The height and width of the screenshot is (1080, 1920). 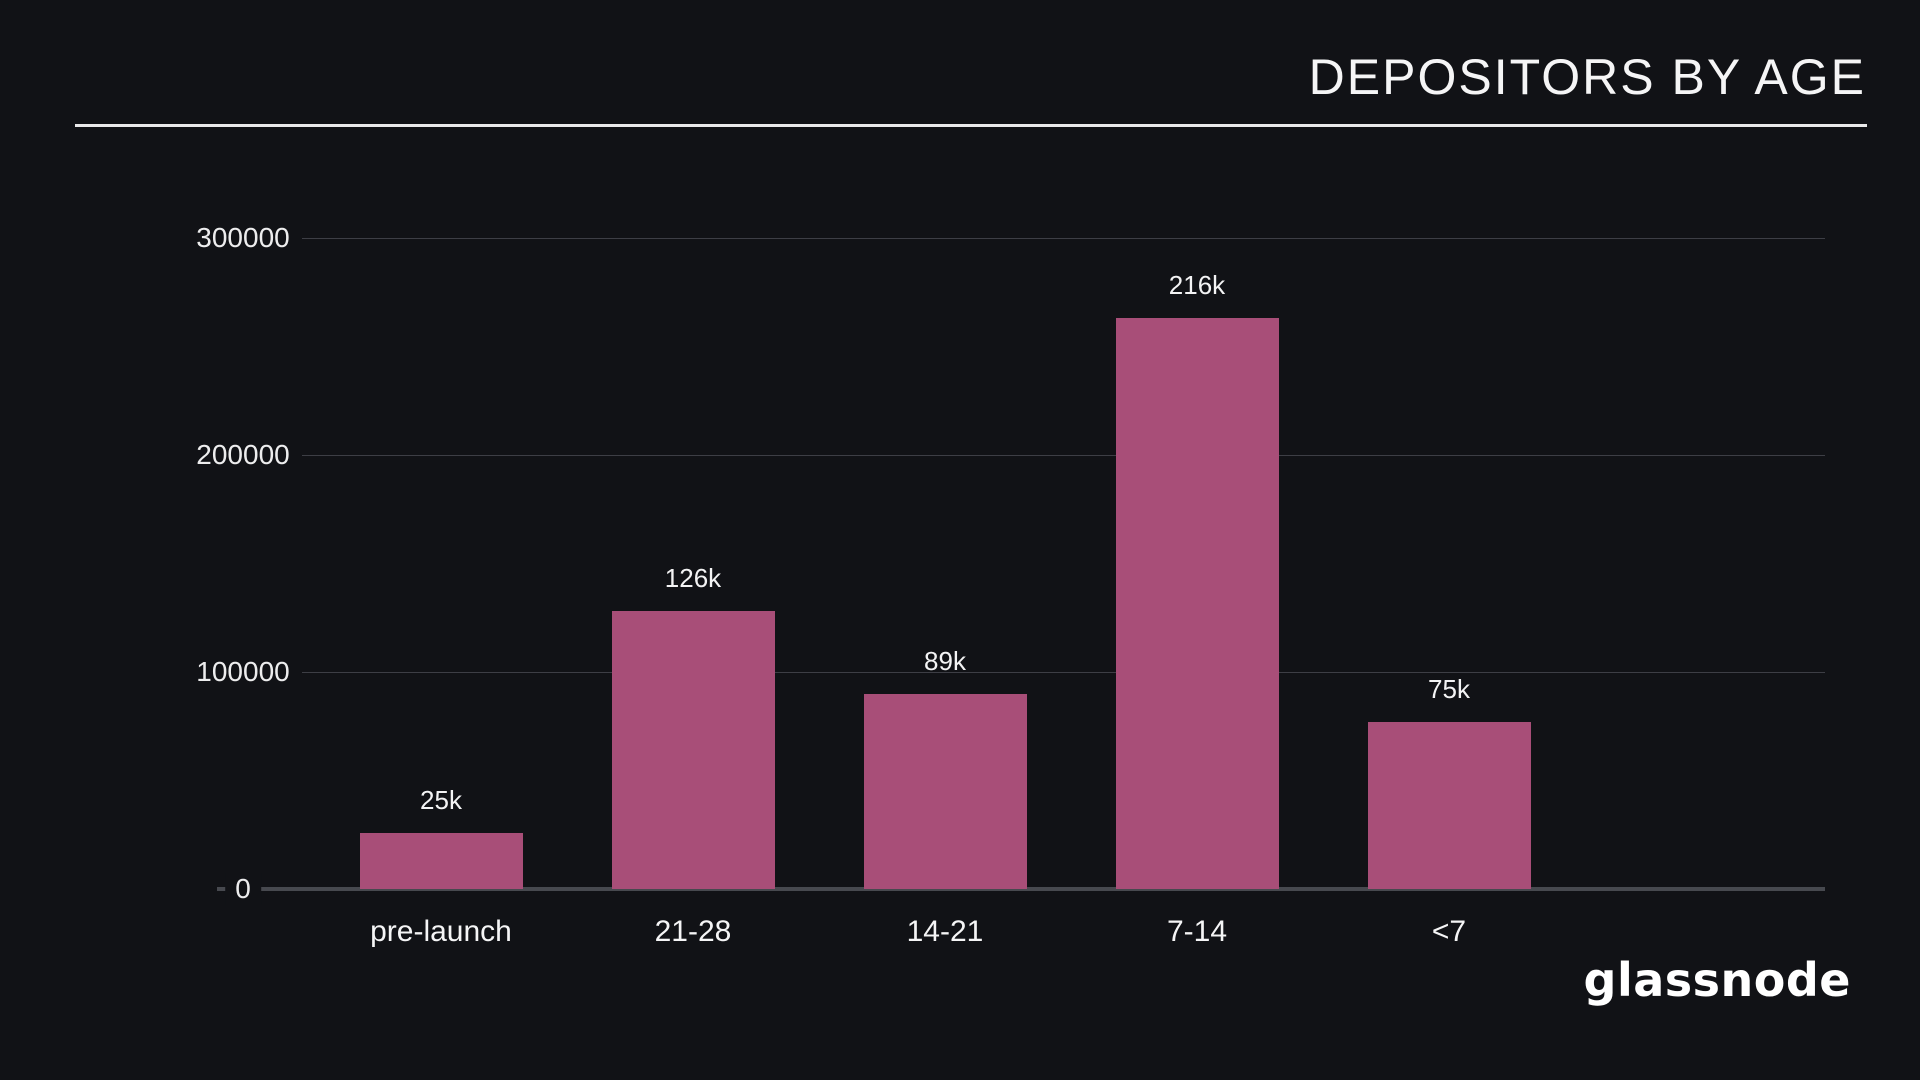 I want to click on y-tick-label: 100000, so click(x=243, y=671).